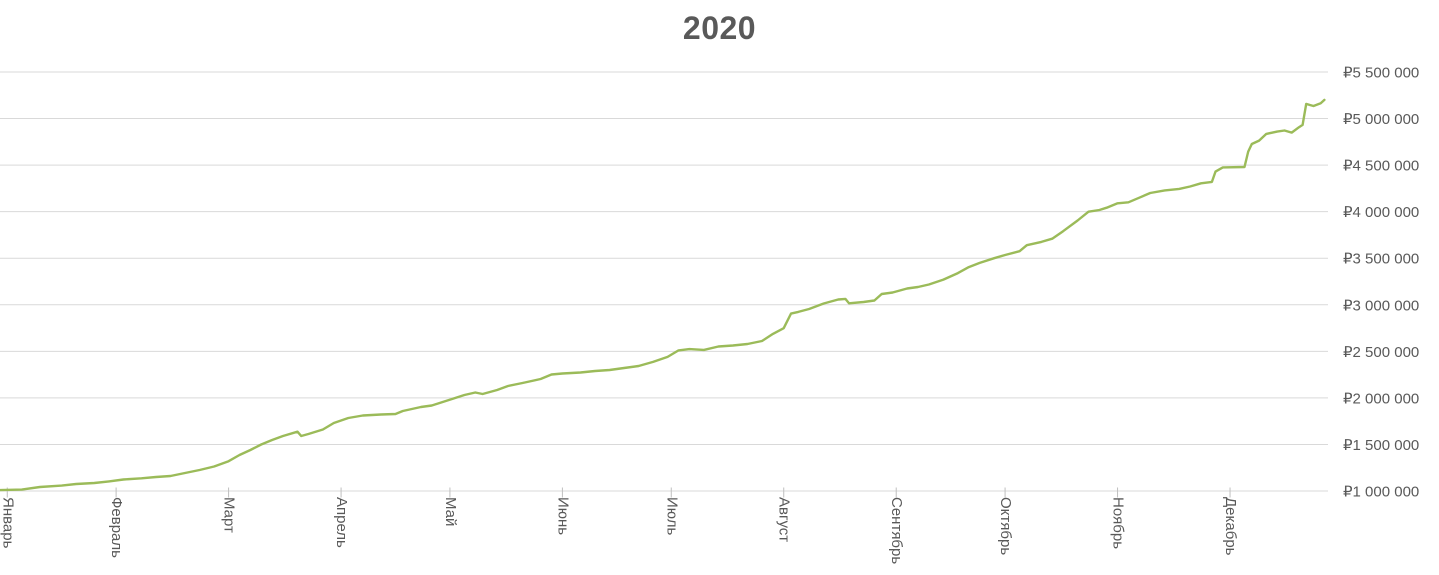 The height and width of the screenshot is (575, 1439). What do you see at coordinates (1381, 73) in the screenshot?
I see `y-axis-label: ₽5 500 000` at bounding box center [1381, 73].